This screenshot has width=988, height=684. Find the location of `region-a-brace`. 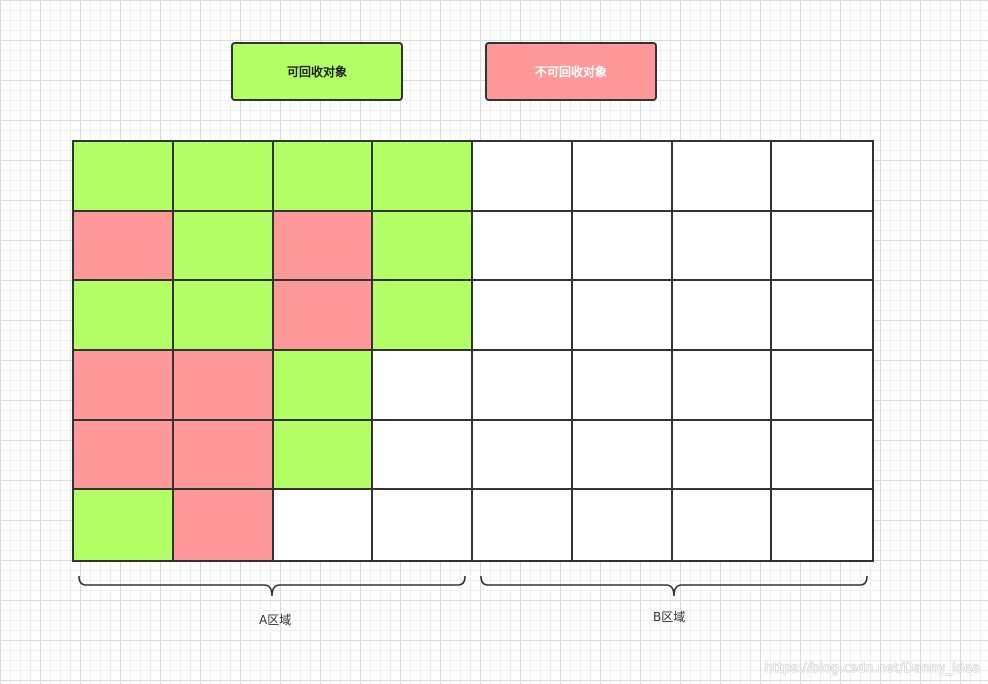

region-a-brace is located at coordinates (272, 586).